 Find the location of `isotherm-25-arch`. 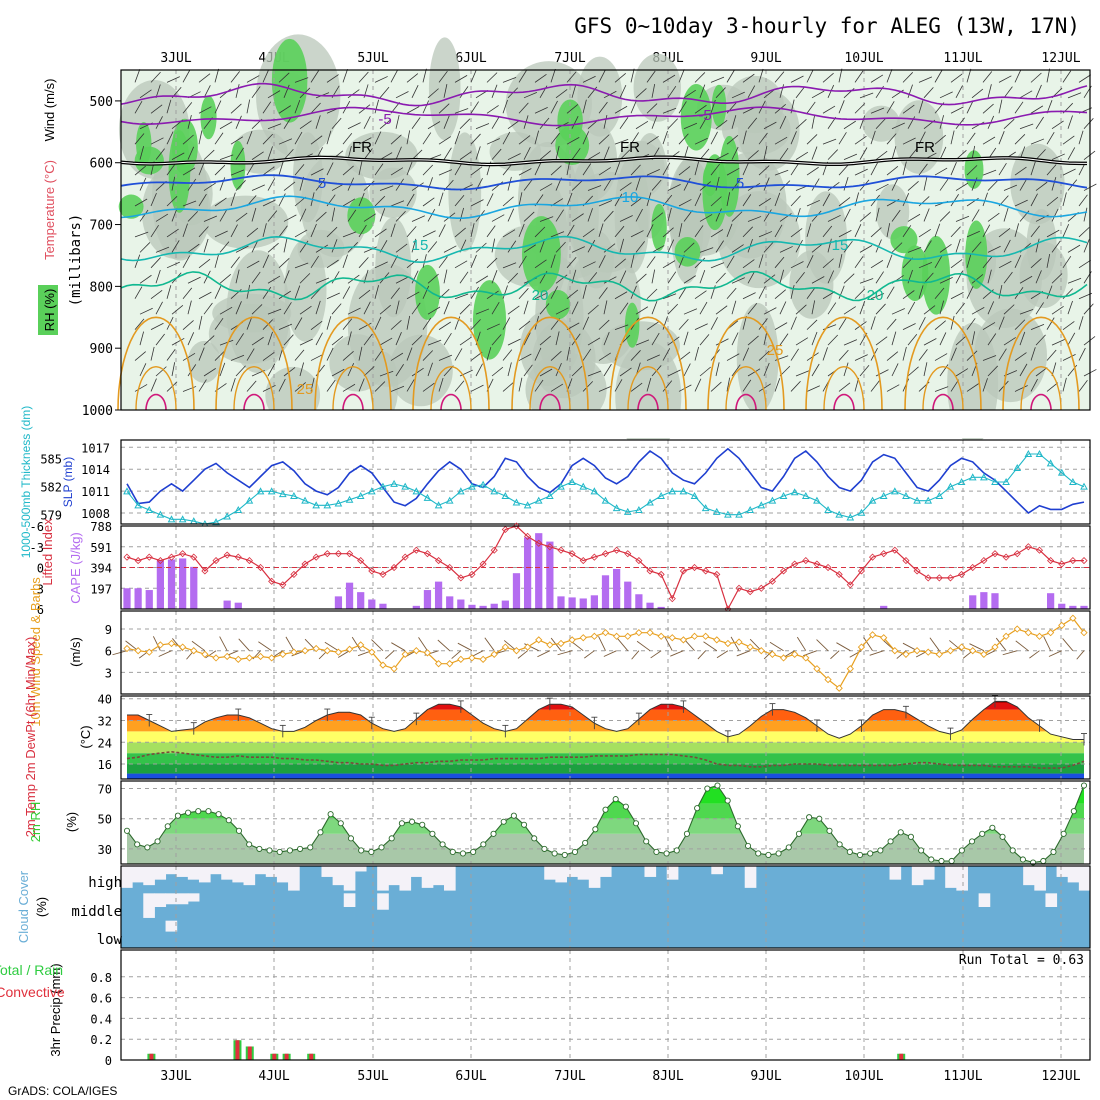

isotherm-25-arch is located at coordinates (648, 363).